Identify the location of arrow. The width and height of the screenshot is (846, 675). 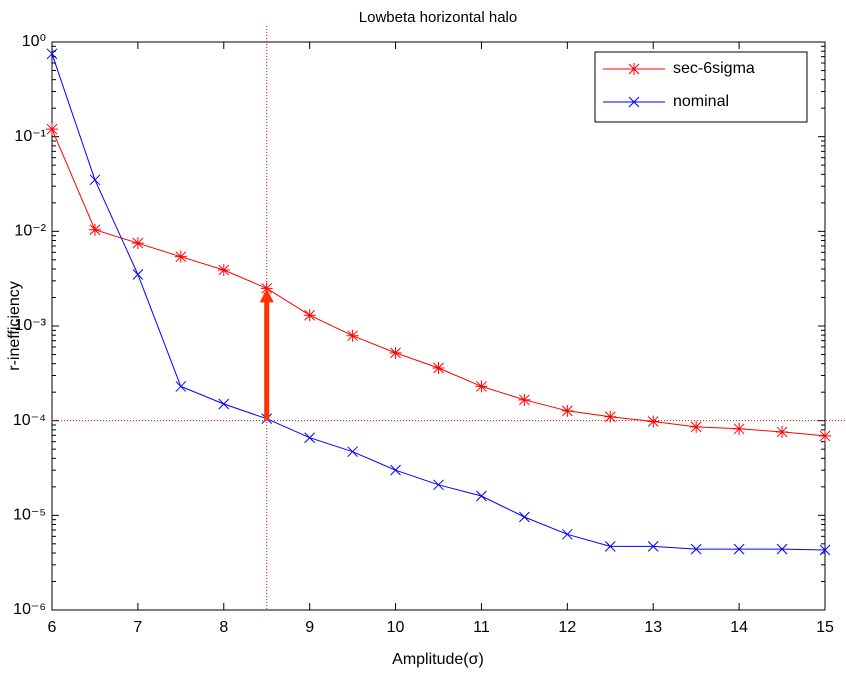
(266, 354).